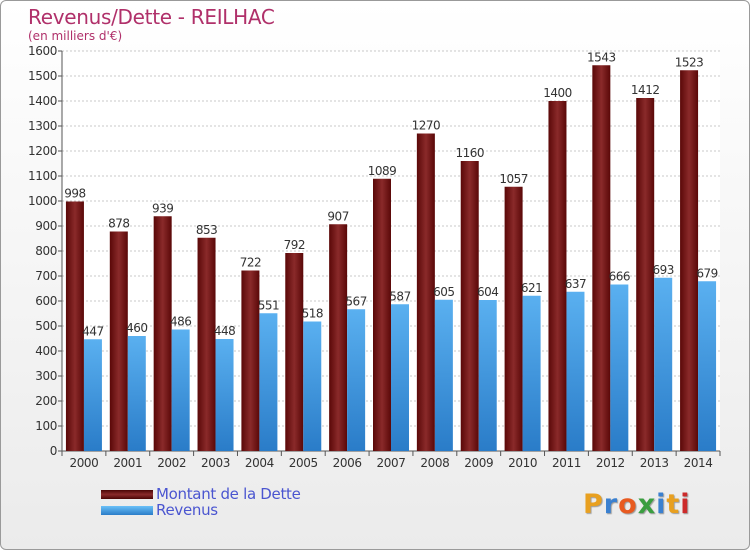  I want to click on value-label-revenus-2003: 448, so click(224, 331).